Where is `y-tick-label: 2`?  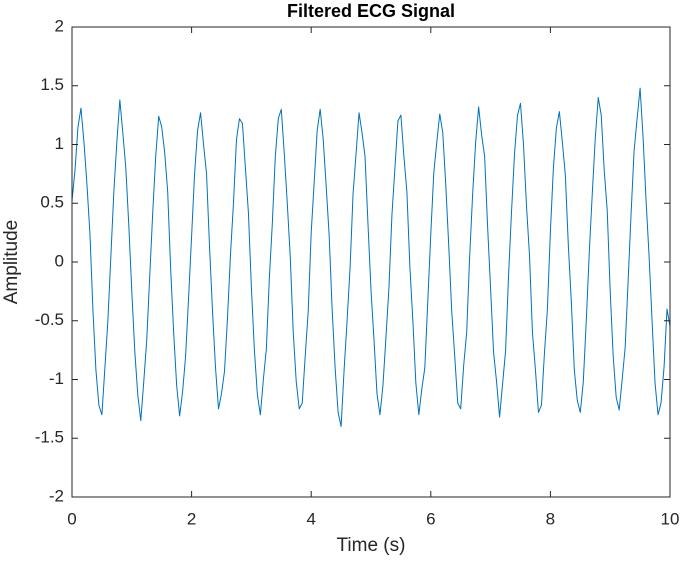 y-tick-label: 2 is located at coordinates (59, 25).